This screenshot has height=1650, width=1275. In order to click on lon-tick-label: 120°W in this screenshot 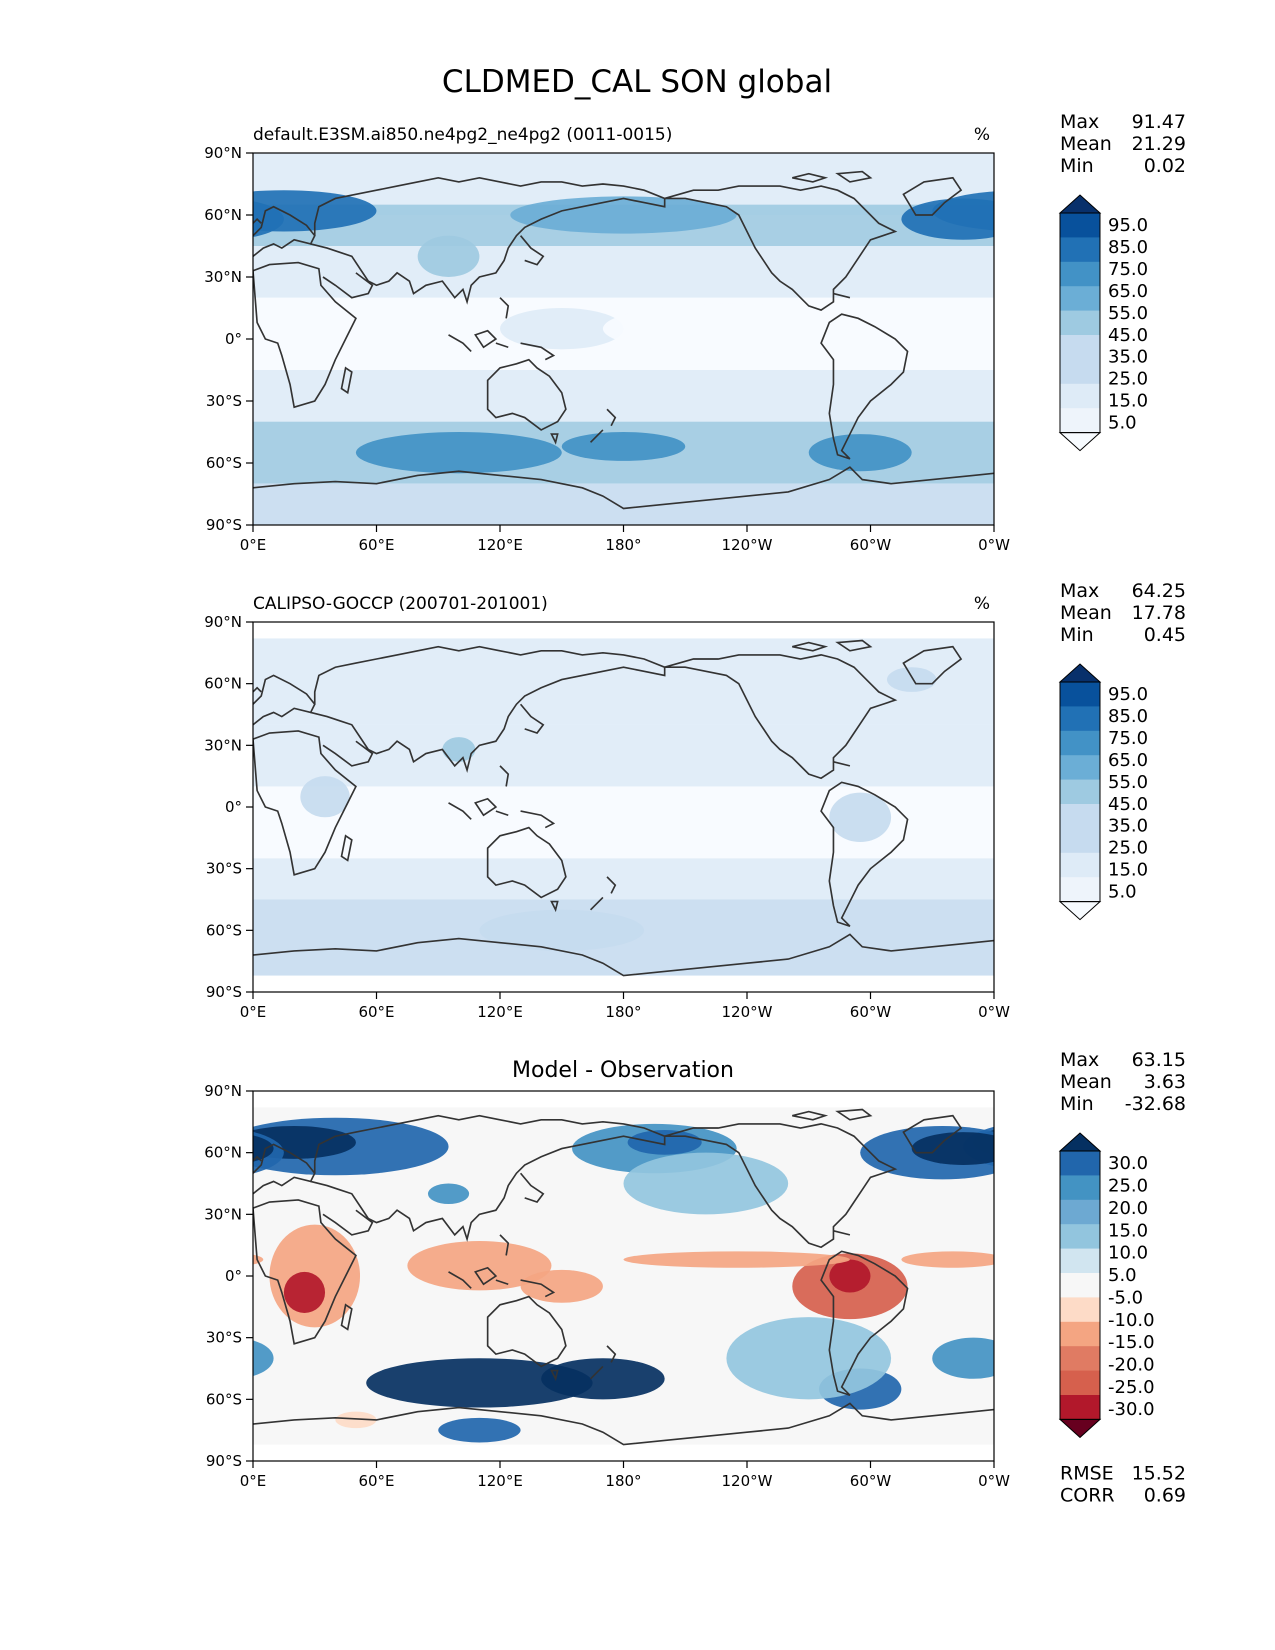, I will do `click(747, 545)`.